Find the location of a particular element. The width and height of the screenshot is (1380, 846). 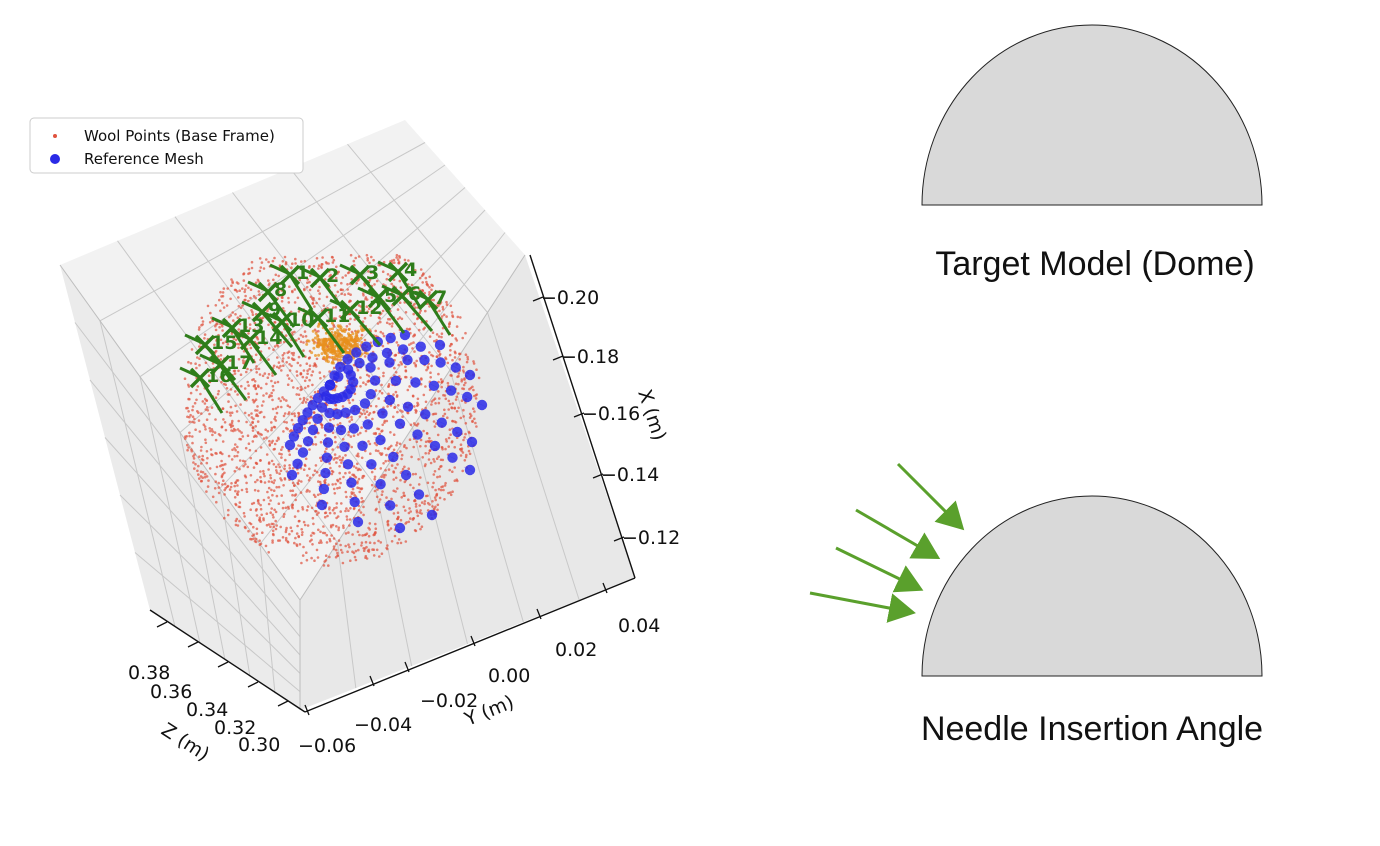

legend-mesh-label: Reference Mesh is located at coordinates (144, 159).